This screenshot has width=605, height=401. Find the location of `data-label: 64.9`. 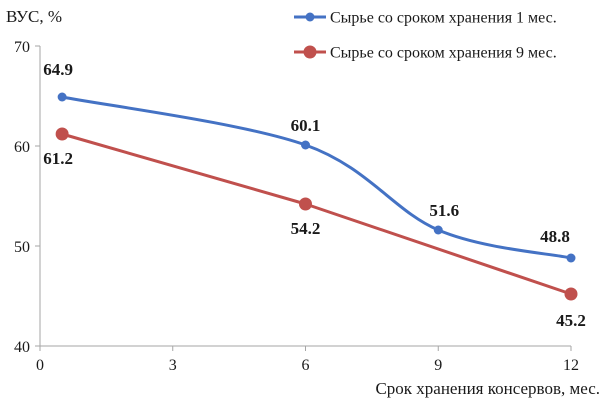

data-label: 64.9 is located at coordinates (58, 69).